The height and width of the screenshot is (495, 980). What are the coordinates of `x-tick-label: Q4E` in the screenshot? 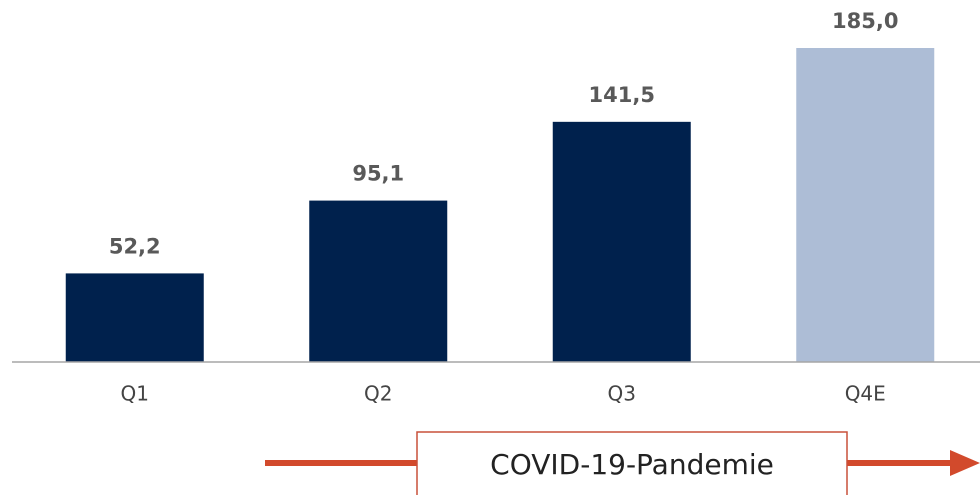 It's located at (865, 394).